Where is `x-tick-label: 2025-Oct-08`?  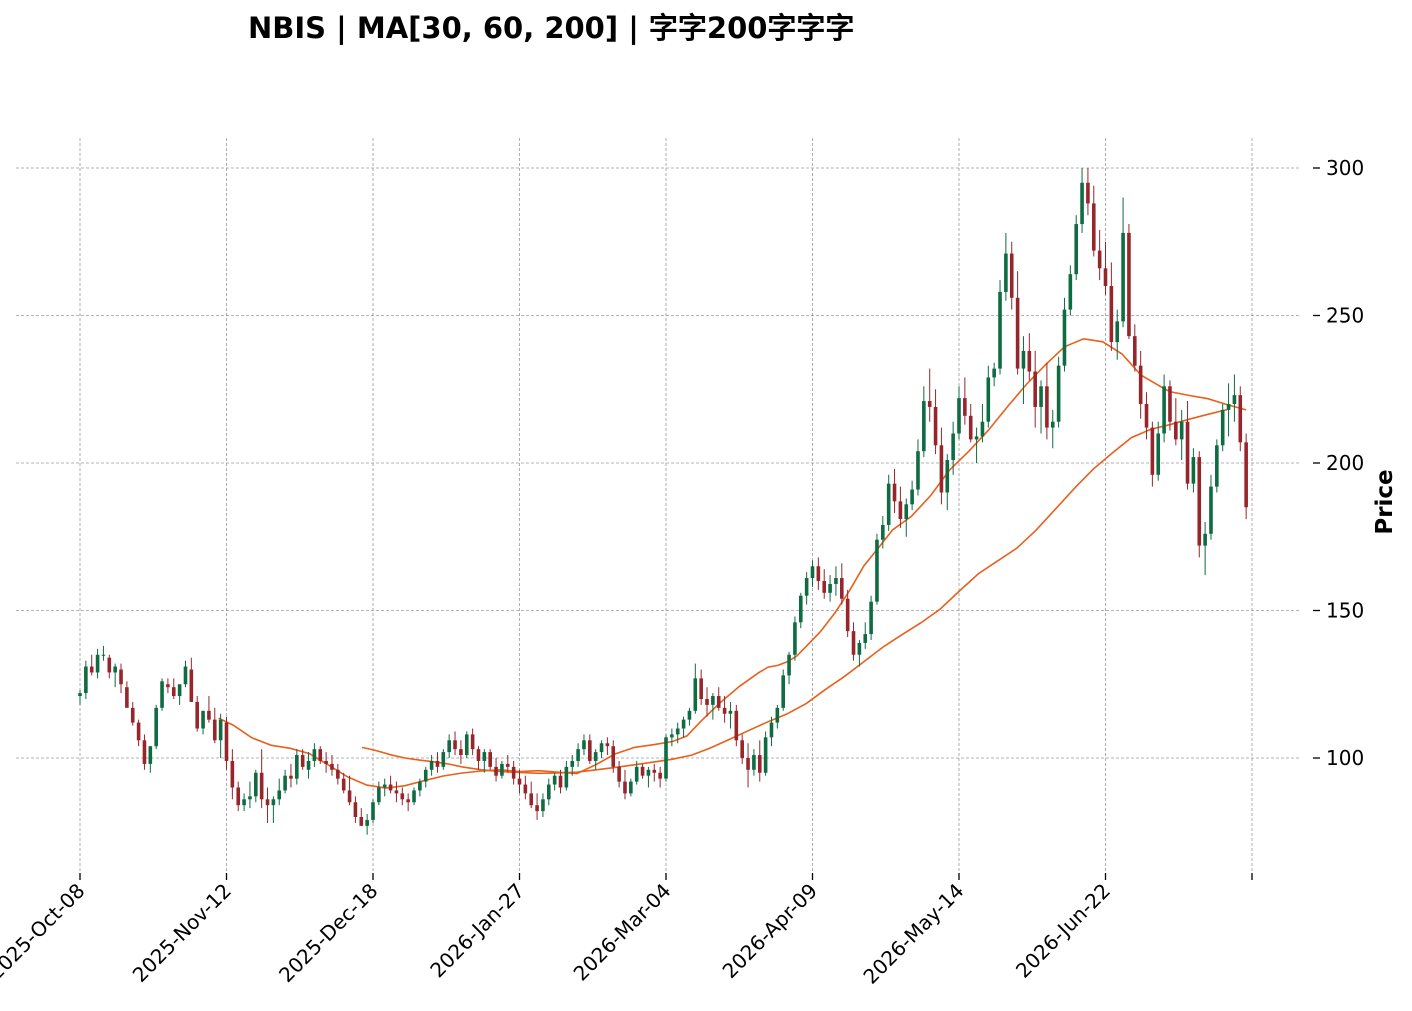
x-tick-label: 2025-Oct-08 is located at coordinates (45, 932).